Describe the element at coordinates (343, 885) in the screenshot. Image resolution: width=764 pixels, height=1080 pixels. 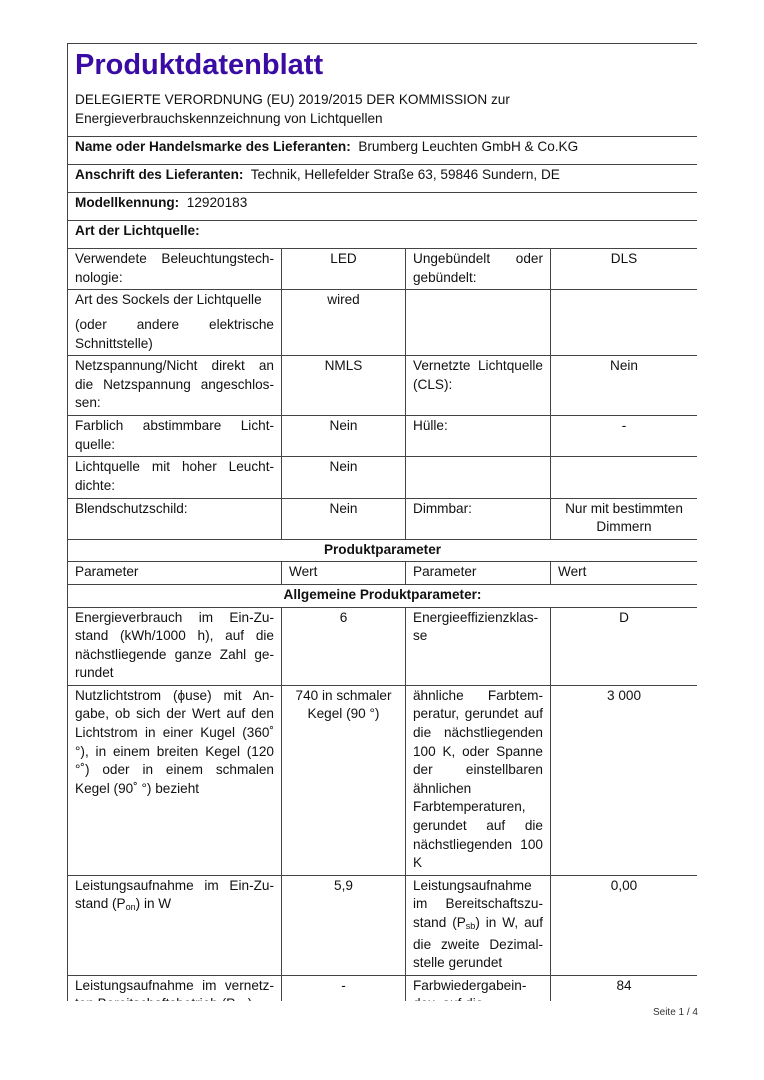
I see `parameter-value: 5,9` at that location.